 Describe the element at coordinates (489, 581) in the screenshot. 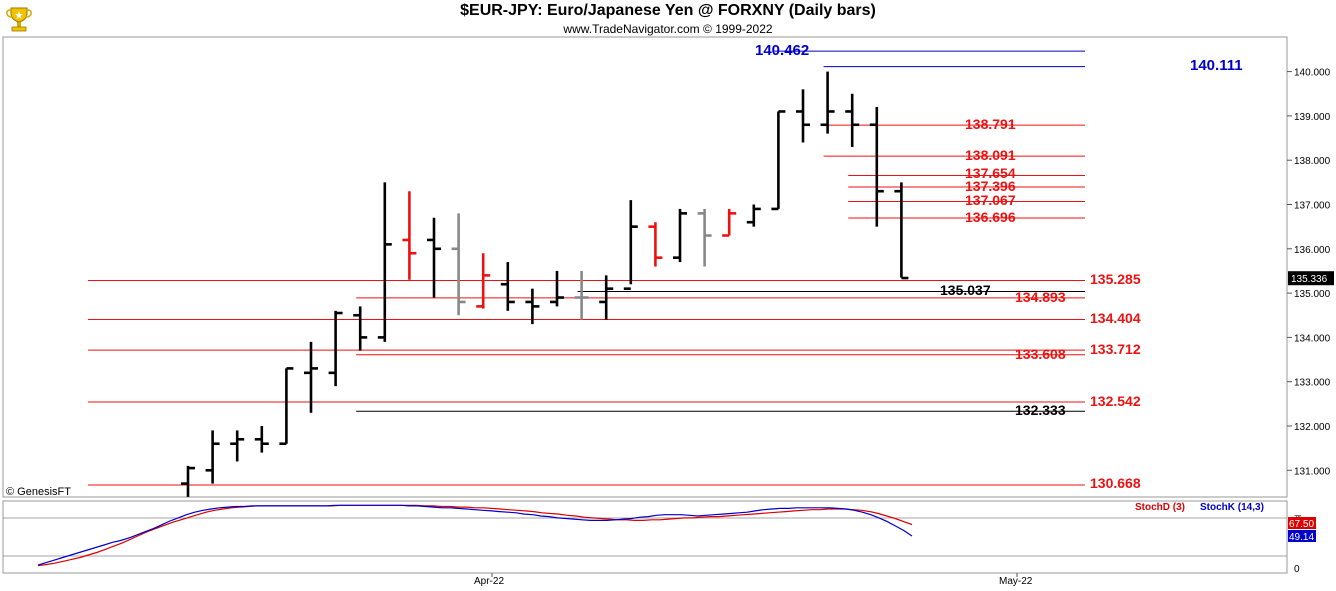

I see `x-tick-label: Apr-22` at that location.